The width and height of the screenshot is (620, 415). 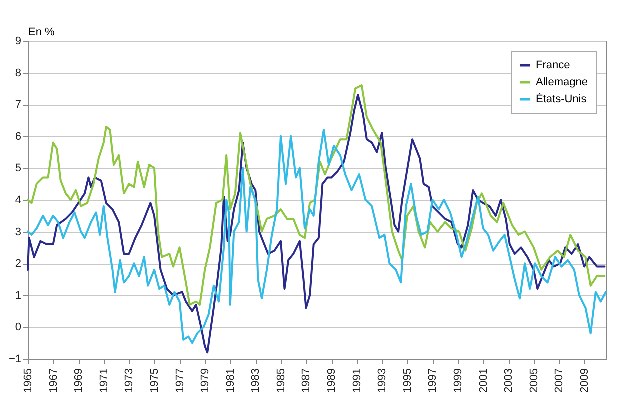 I want to click on y-axis-title: En %, so click(x=42, y=32).